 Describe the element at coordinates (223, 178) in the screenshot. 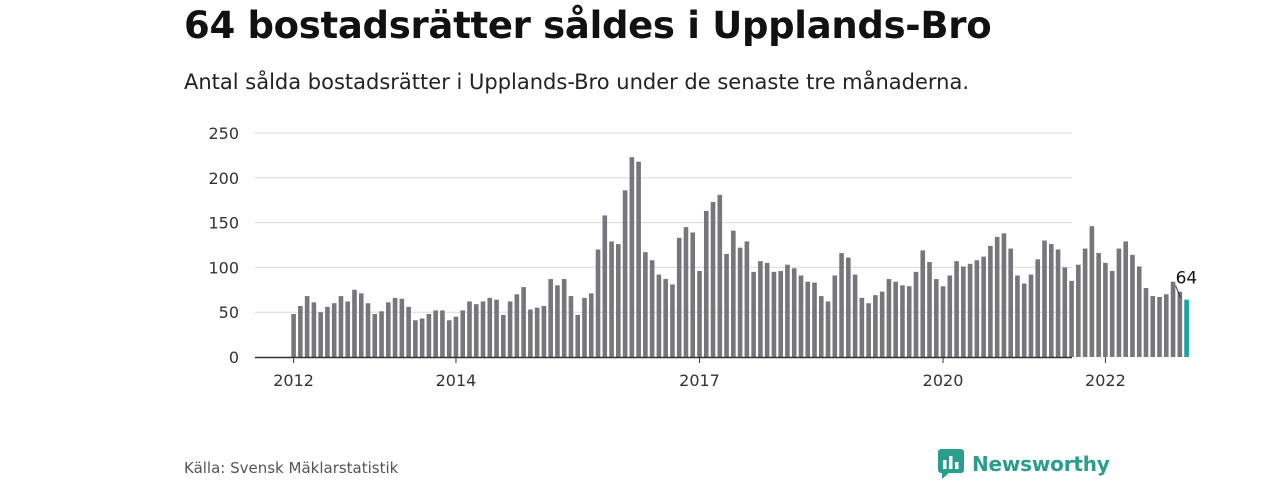

I see `y-tick-label: 200` at that location.